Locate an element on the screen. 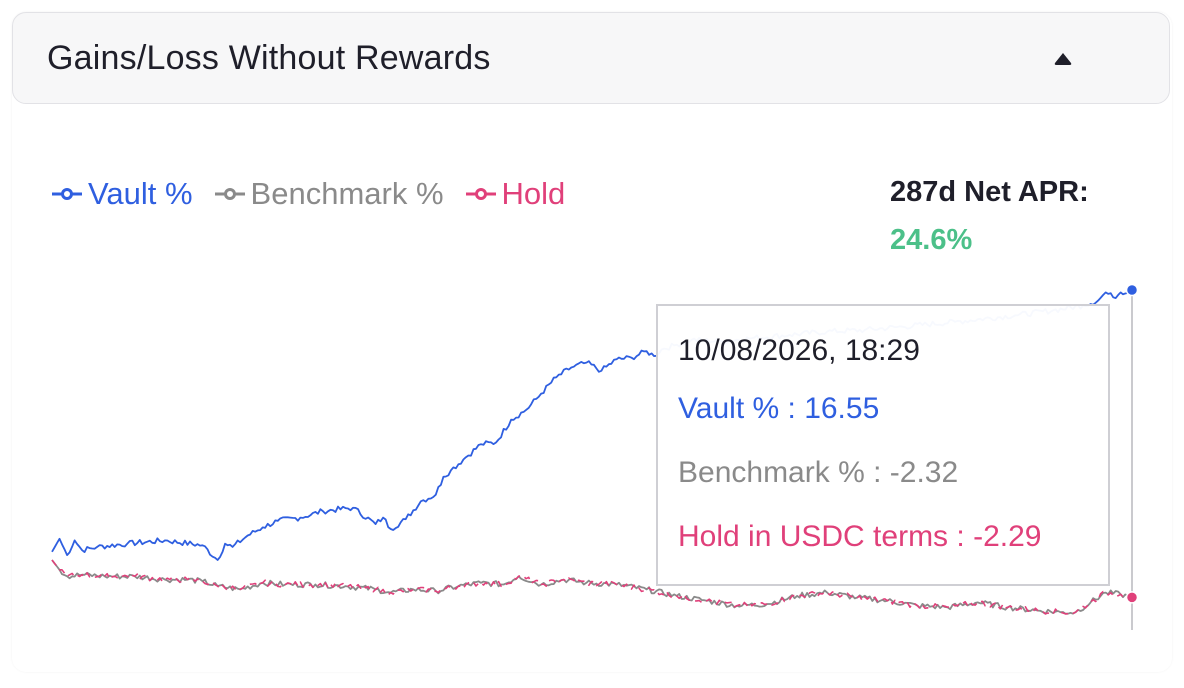  legend-item-vault: Vault % is located at coordinates (122, 194).